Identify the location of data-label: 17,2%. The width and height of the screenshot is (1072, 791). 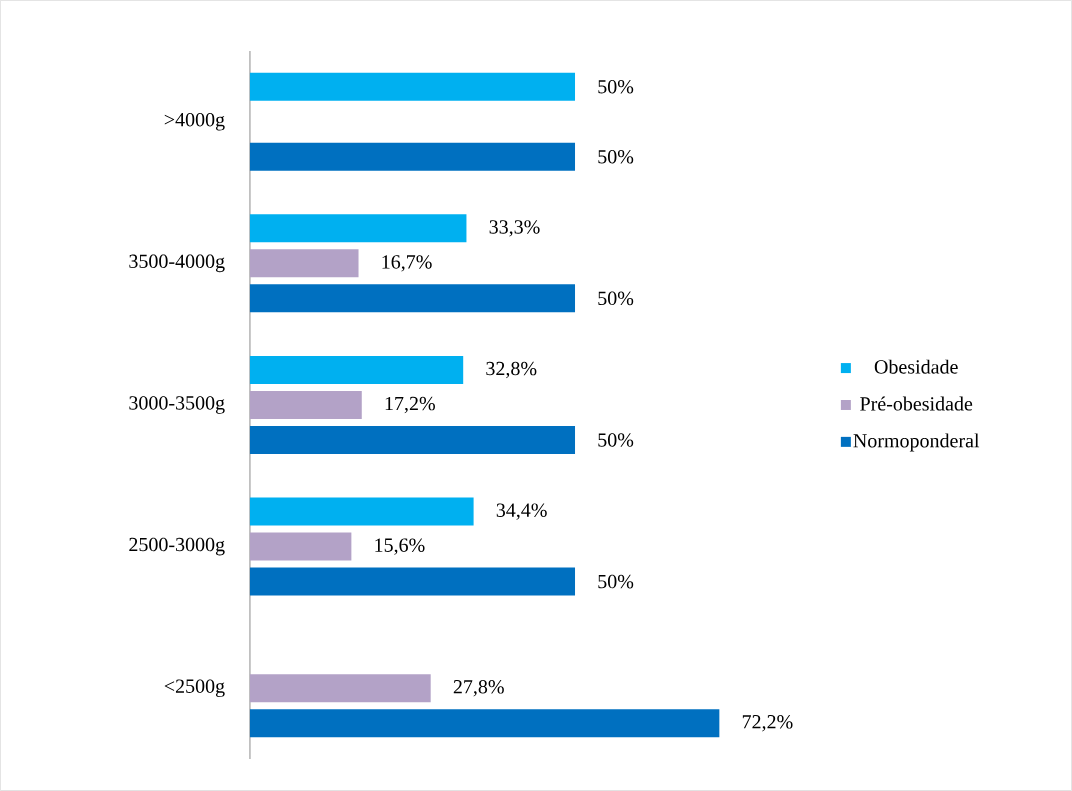
(410, 405).